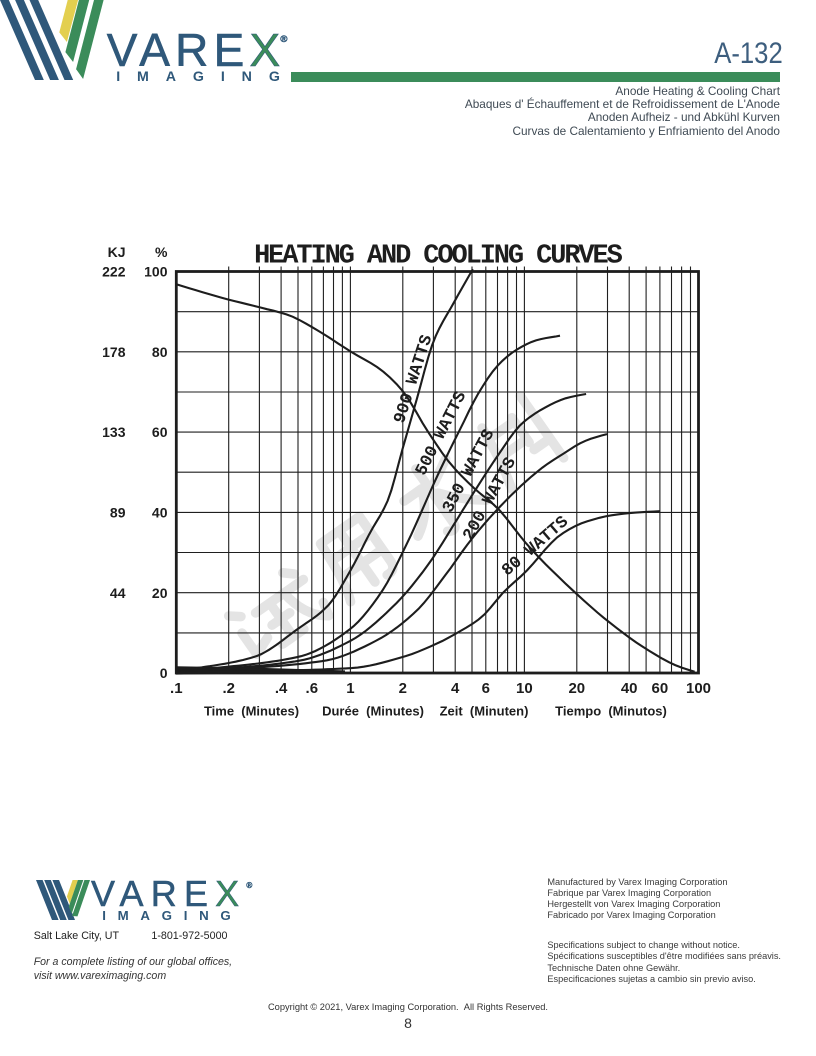 Image resolution: width=816 pixels, height=1056 pixels. What do you see at coordinates (164, 673) in the screenshot?
I see `svg-text: 0` at bounding box center [164, 673].